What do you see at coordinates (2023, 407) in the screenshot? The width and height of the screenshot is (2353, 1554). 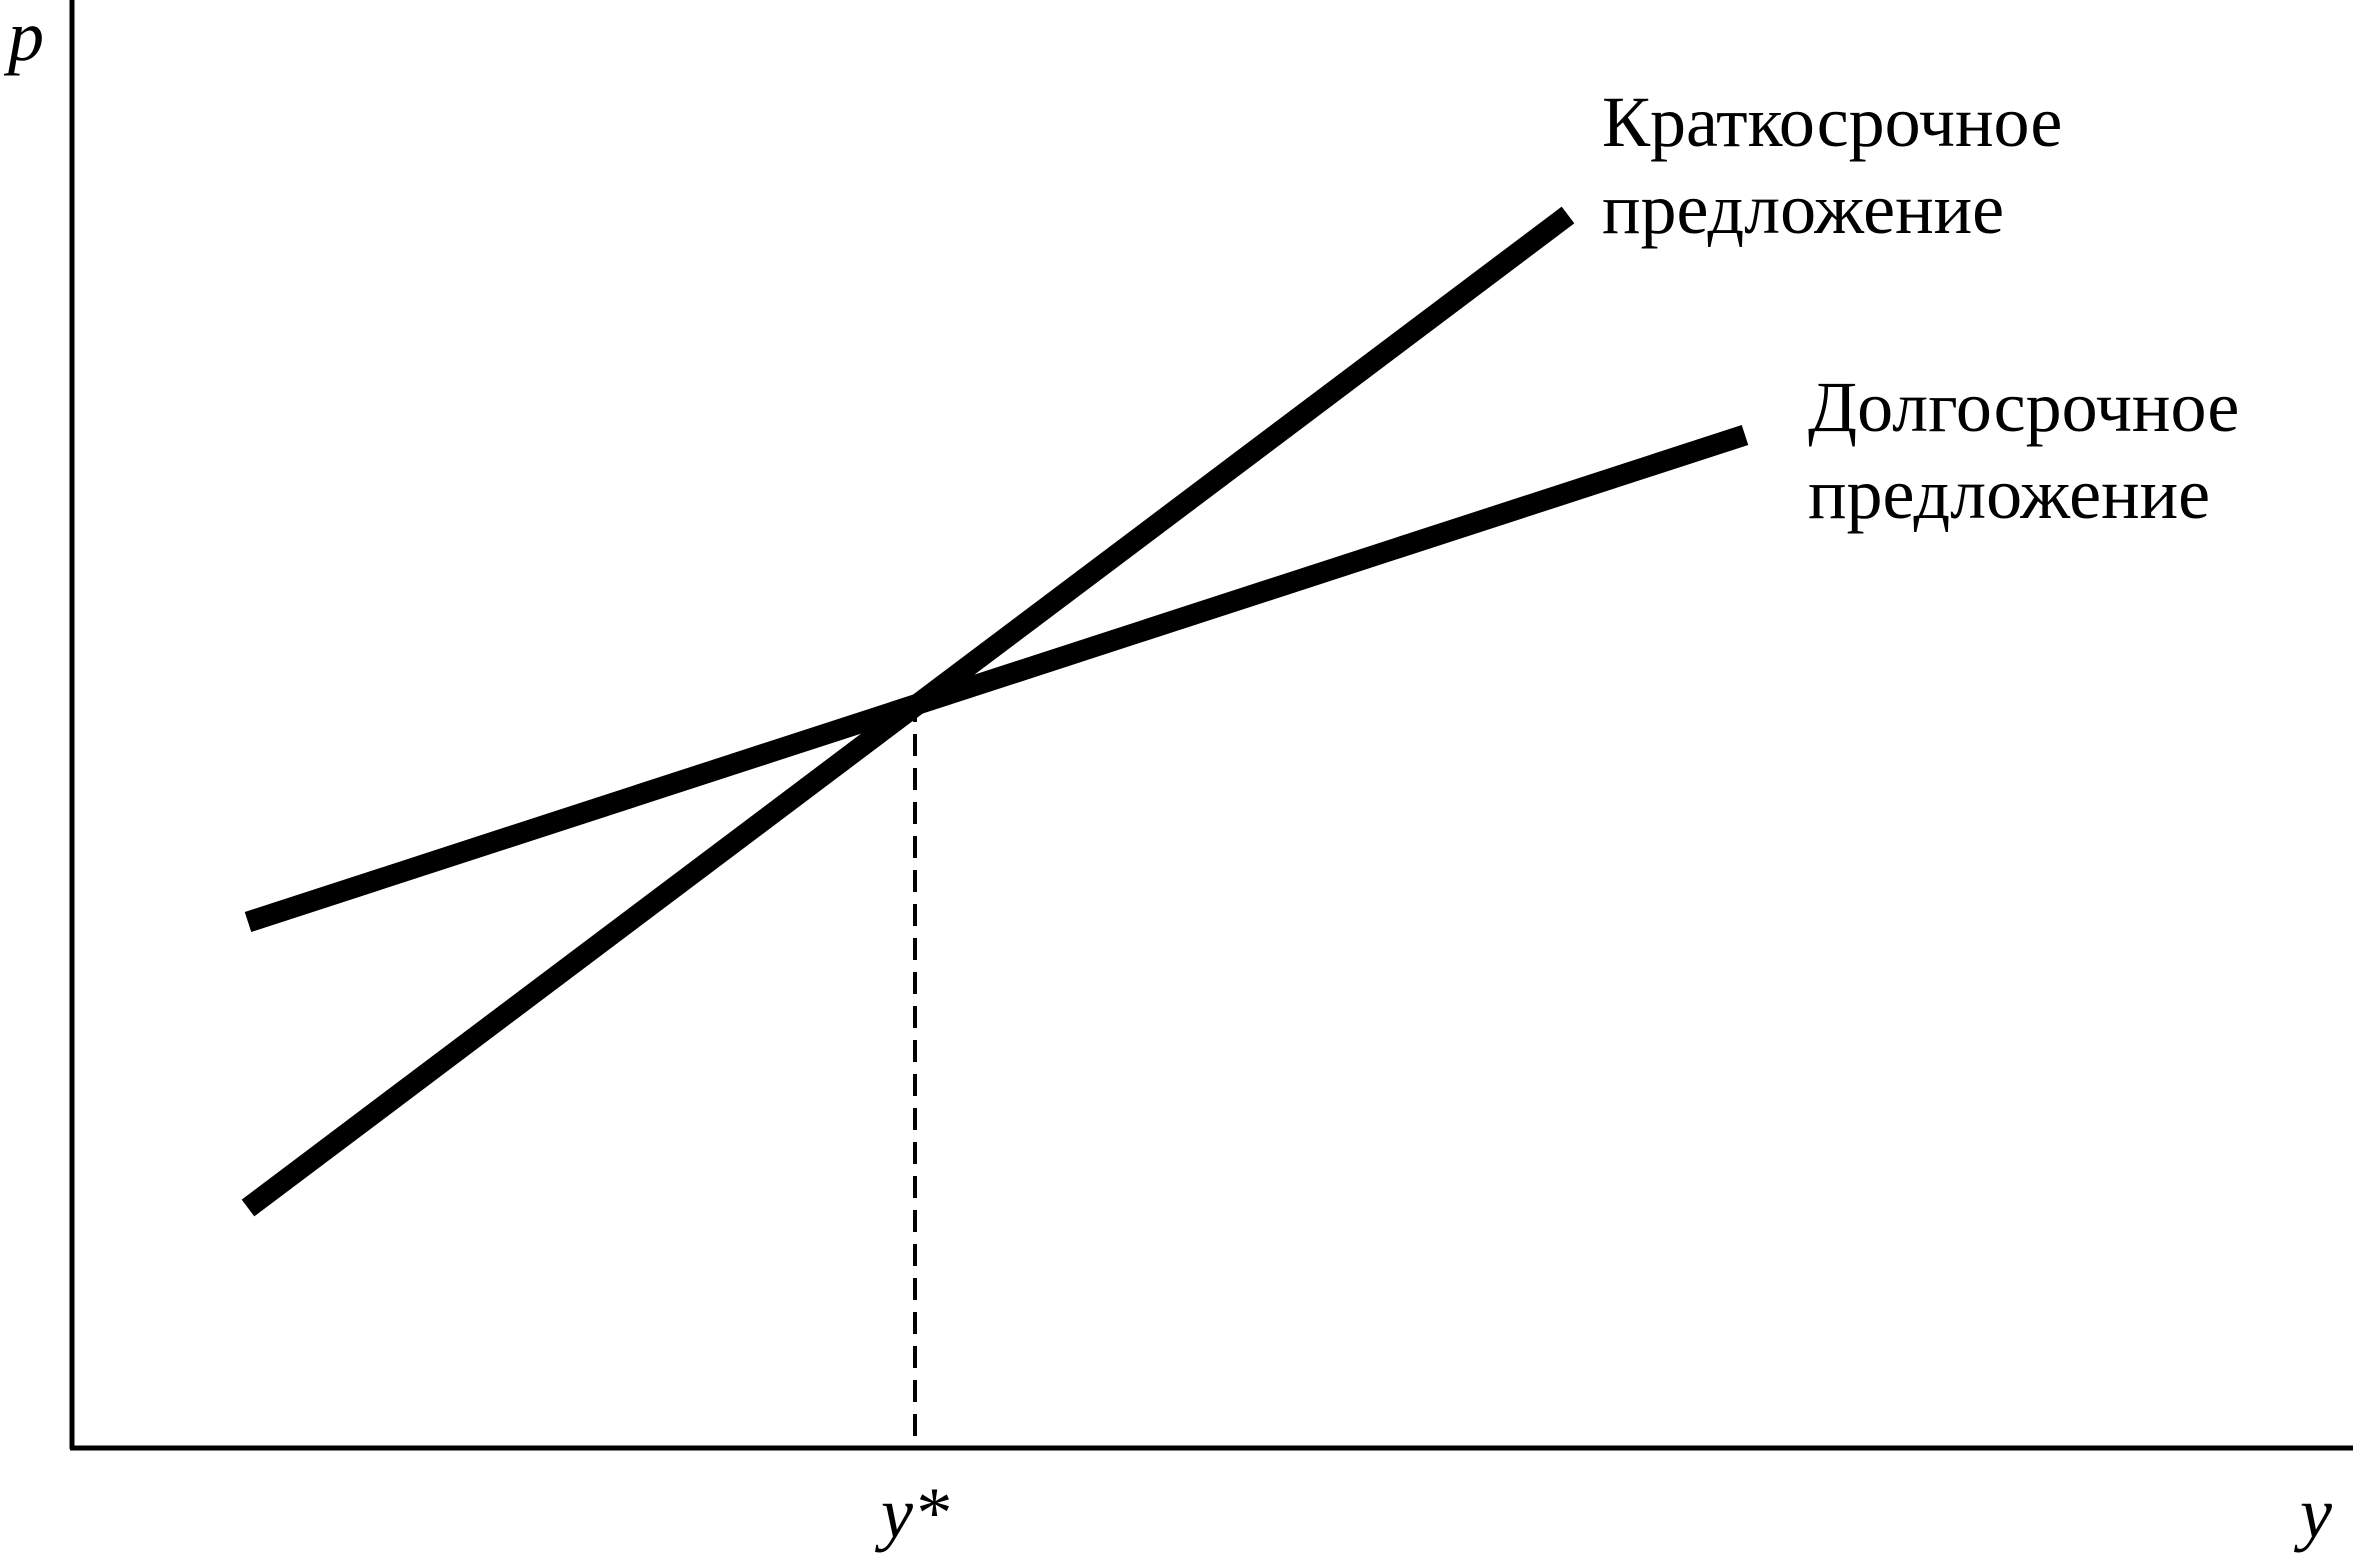 I see `curve-label: Долгосрочное` at bounding box center [2023, 407].